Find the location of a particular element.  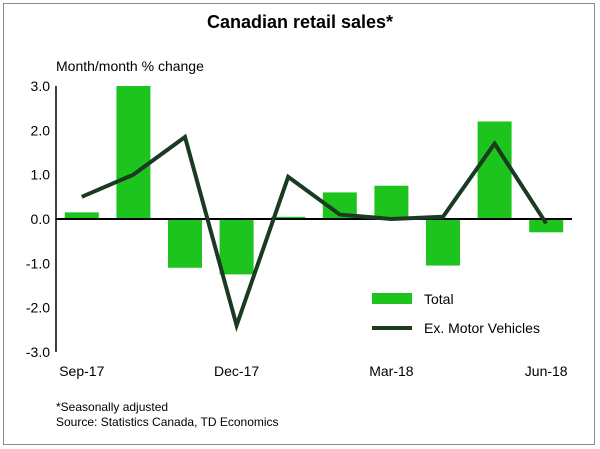

x-tick-label: Dec-17 is located at coordinates (236, 371).